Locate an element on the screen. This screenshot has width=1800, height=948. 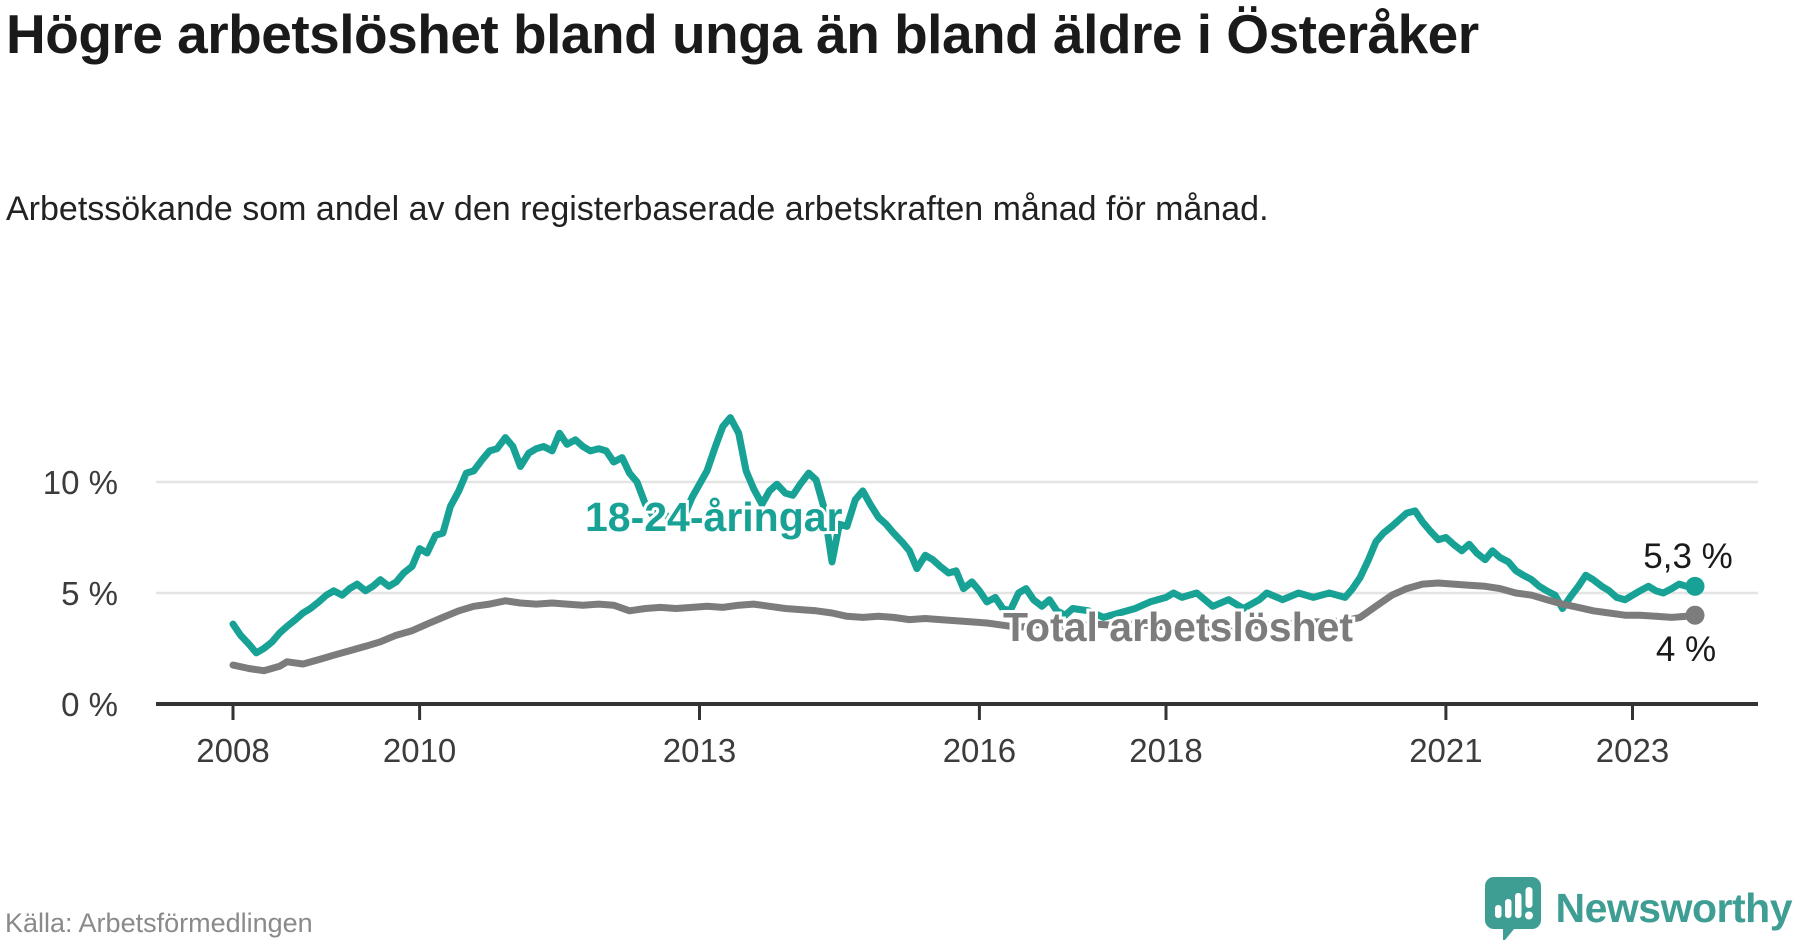
end-dot-youth is located at coordinates (1695, 586).